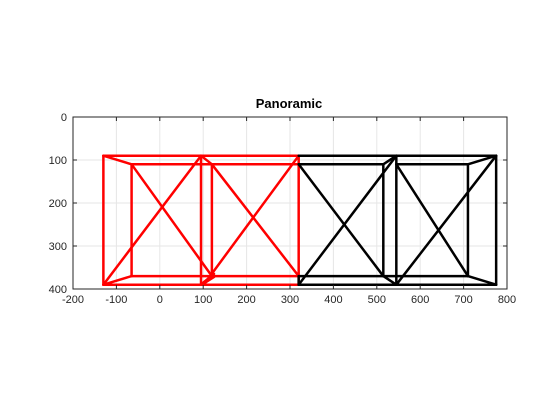 The image size is (560, 420). I want to click on x-tick-label: 200, so click(246, 300).